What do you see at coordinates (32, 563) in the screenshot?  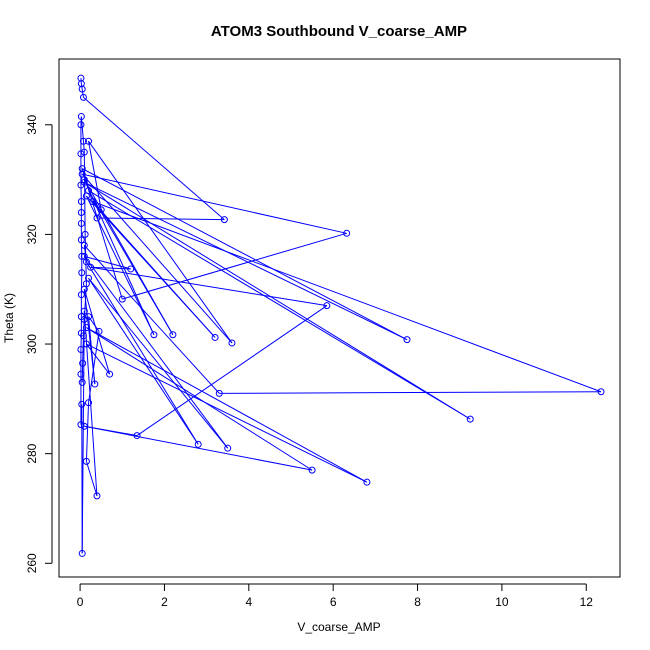 I see `y-tick-label: 260` at bounding box center [32, 563].